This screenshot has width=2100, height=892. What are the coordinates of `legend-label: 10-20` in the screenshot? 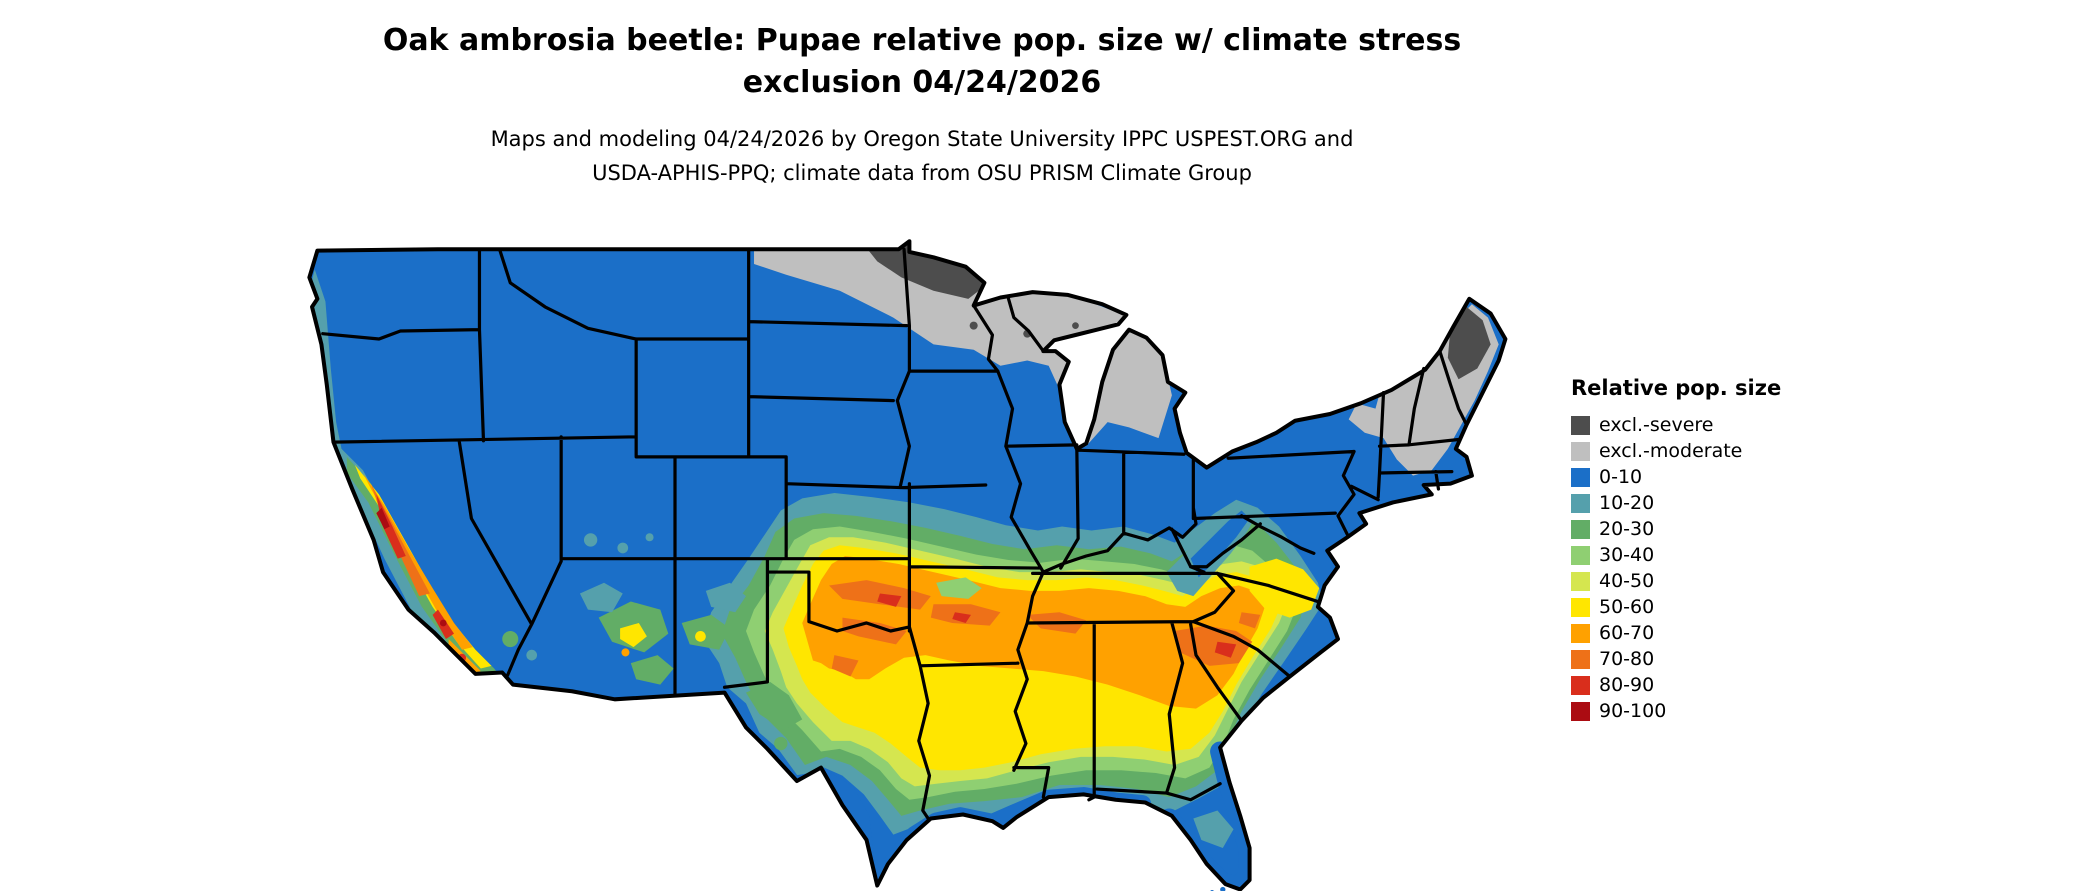 It's located at (1627, 502).